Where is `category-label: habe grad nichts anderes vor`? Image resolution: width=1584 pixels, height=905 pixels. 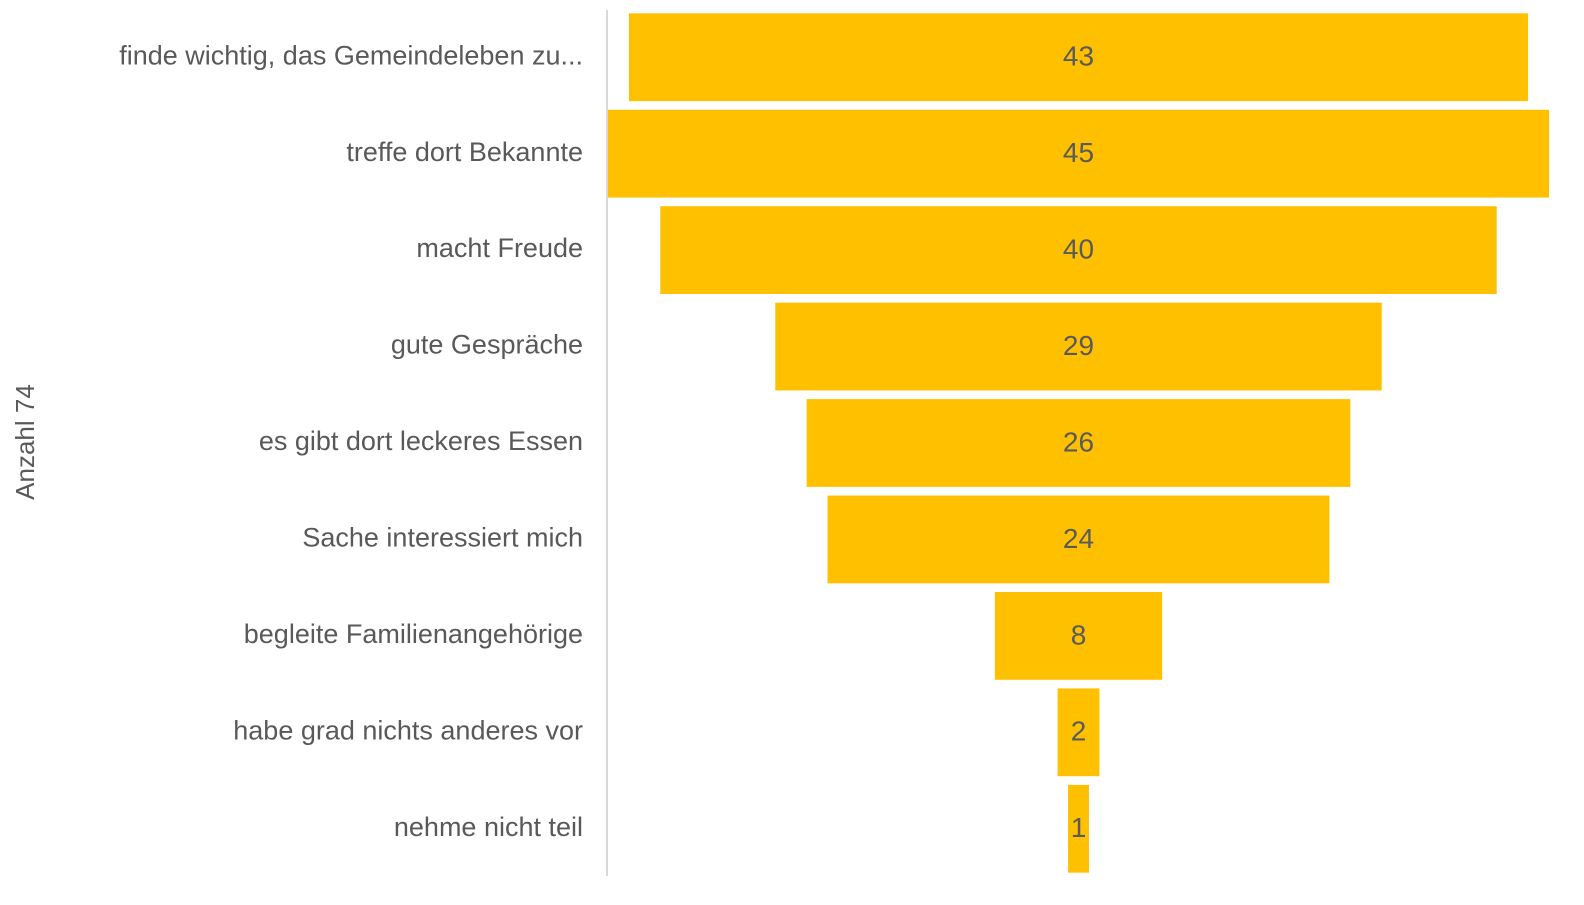 category-label: habe grad nichts anderes vor is located at coordinates (408, 730).